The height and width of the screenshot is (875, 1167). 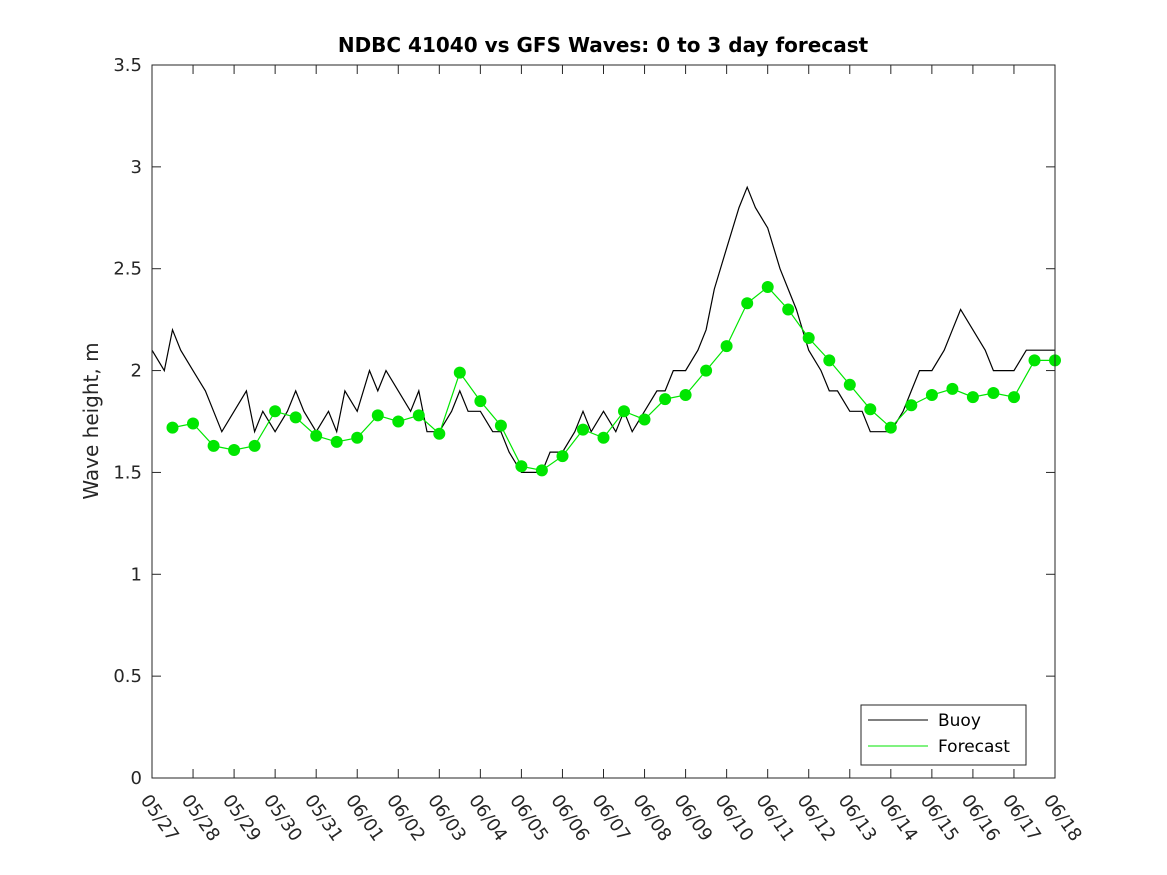 What do you see at coordinates (487, 818) in the screenshot?
I see `x-tick-label: 06/04` at bounding box center [487, 818].